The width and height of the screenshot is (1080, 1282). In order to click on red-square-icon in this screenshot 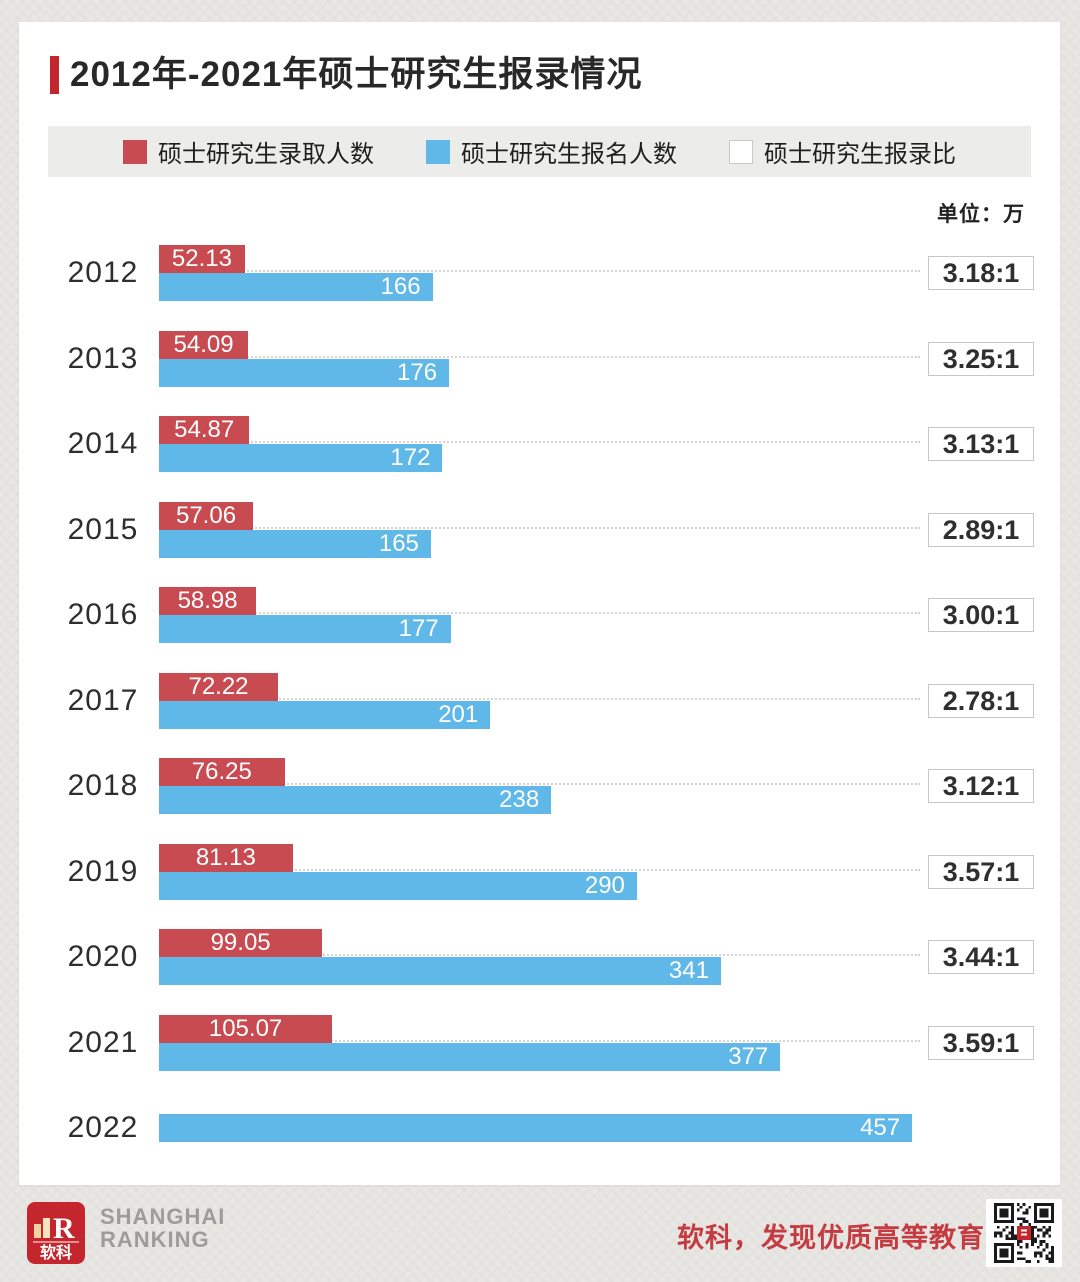, I will do `click(135, 151)`.